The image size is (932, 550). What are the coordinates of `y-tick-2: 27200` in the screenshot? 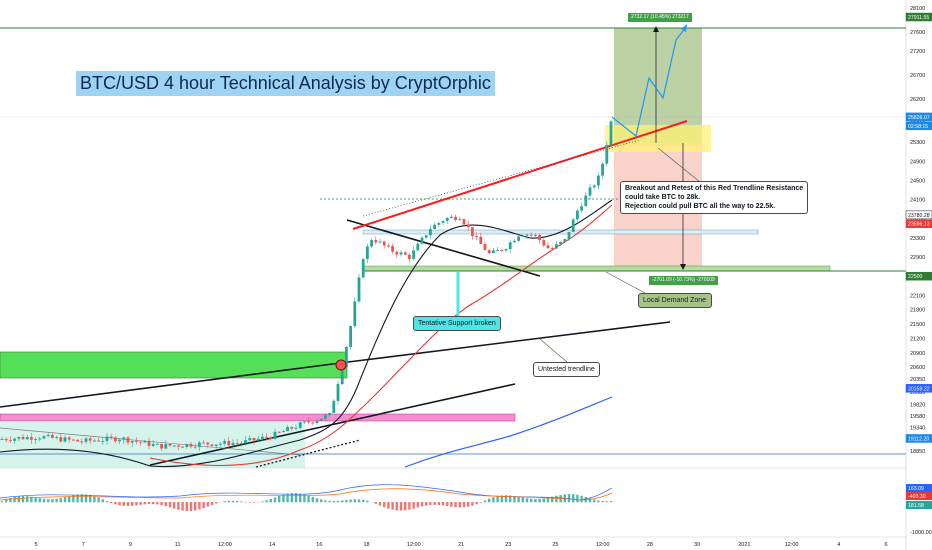 It's located at (917, 52).